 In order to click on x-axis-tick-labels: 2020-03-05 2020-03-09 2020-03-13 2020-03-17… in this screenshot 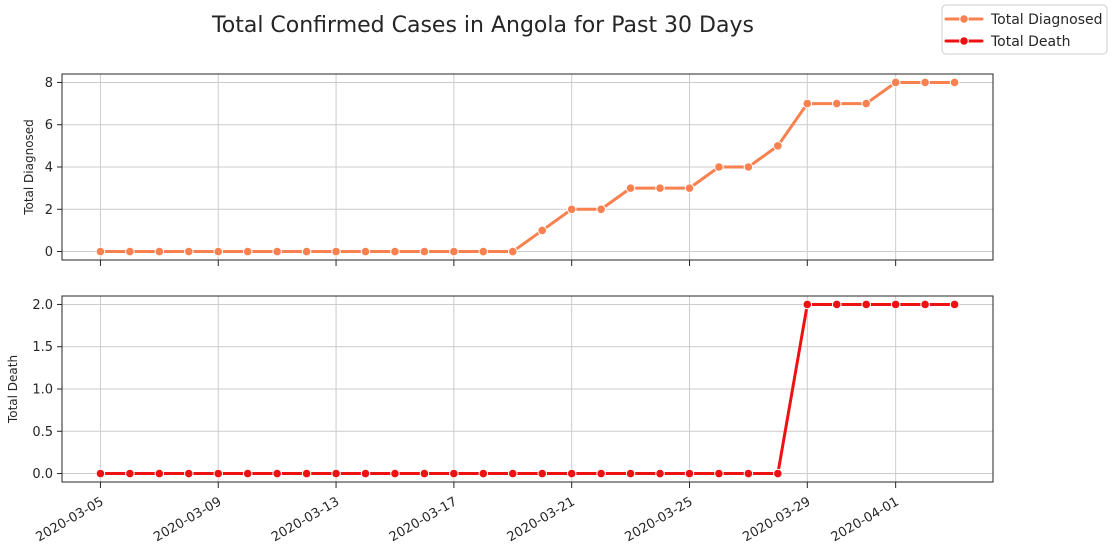, I will do `click(467, 519)`.